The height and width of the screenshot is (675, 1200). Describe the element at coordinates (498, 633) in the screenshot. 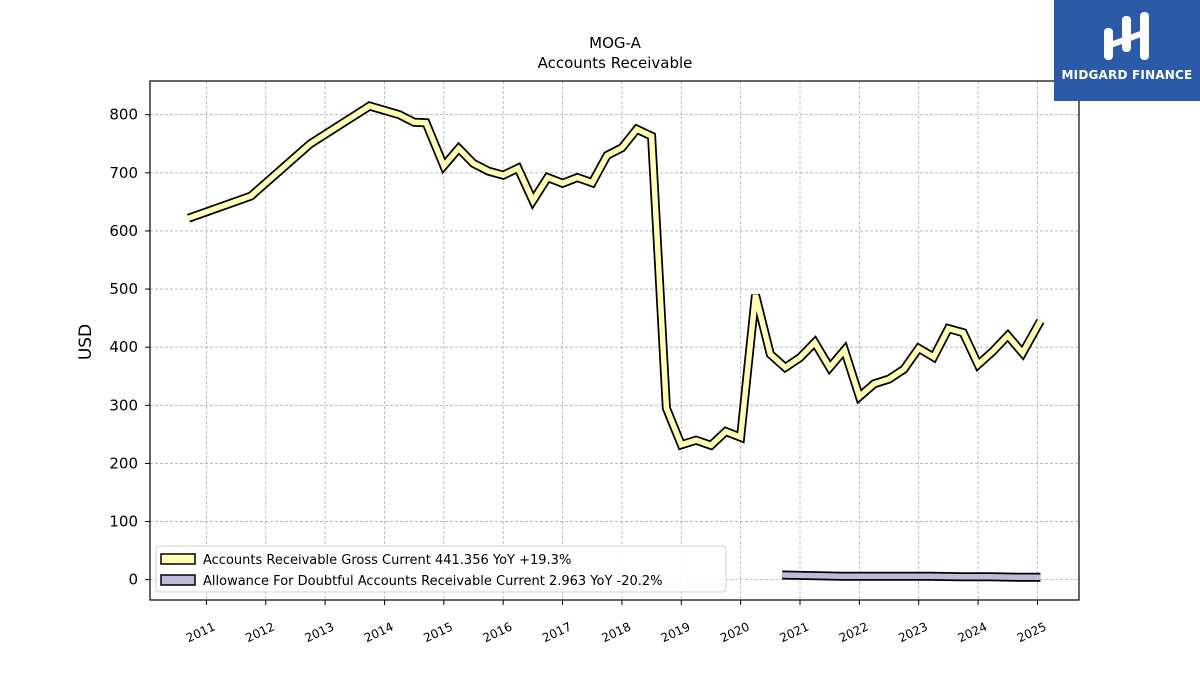

I see `x-tick-label: 2016` at that location.